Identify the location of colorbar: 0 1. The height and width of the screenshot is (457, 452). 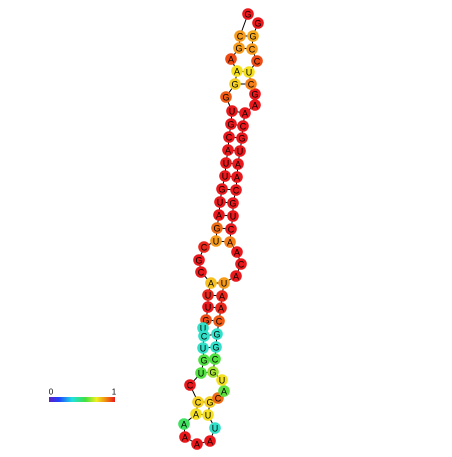
(83, 395).